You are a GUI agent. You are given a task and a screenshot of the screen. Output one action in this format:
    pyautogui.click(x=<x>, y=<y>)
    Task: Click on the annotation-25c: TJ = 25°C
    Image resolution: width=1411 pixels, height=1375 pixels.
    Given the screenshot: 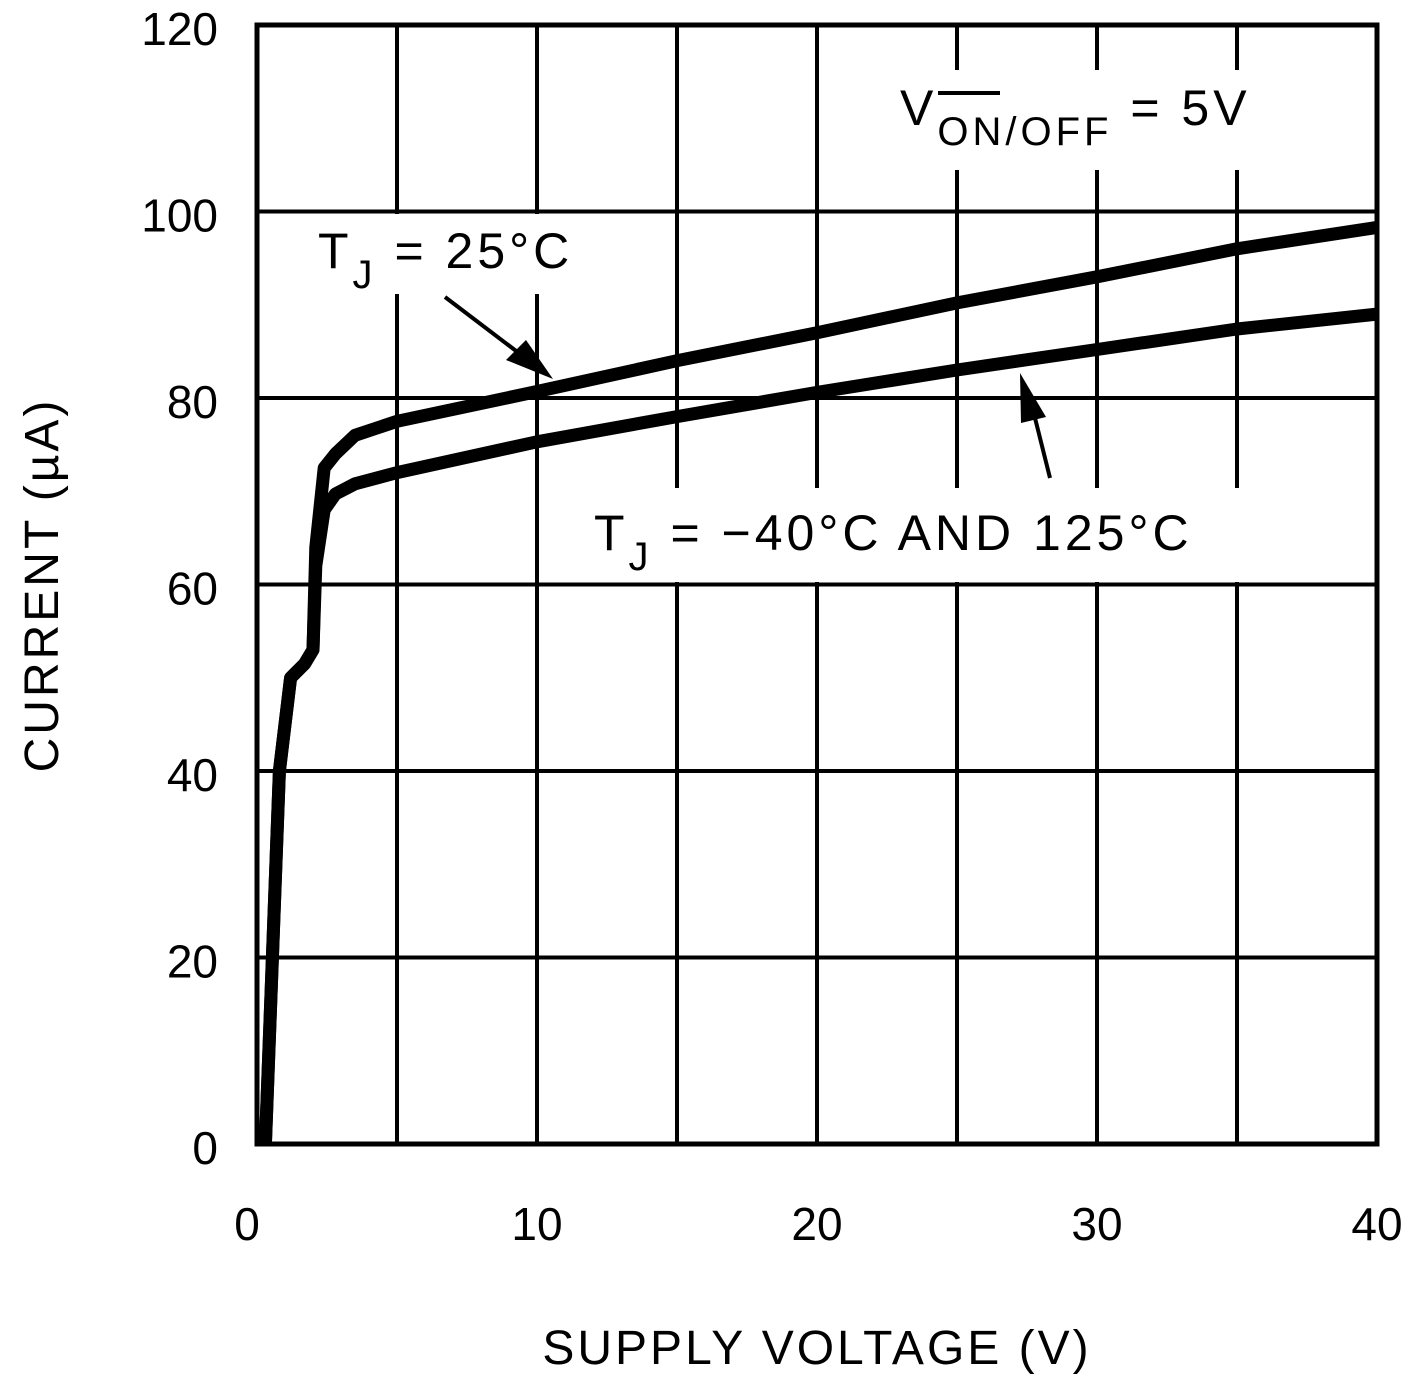 What is the action you would take?
    pyautogui.click(x=445, y=260)
    